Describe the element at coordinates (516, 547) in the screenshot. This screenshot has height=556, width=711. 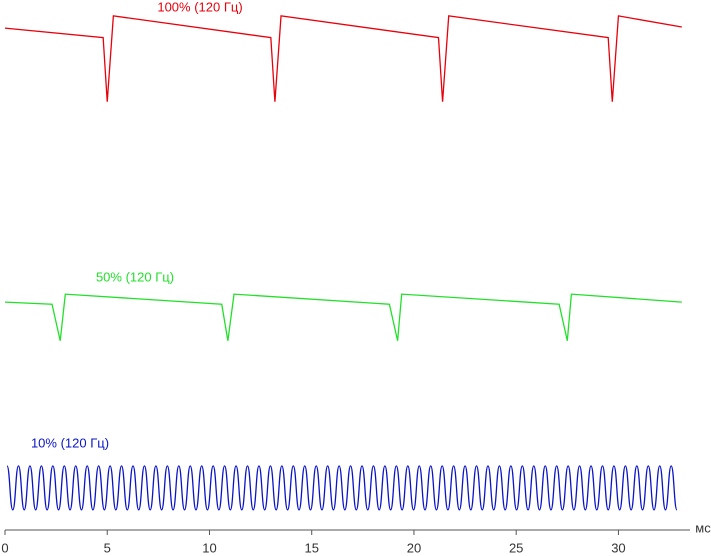
I see `x-tick-label: 25` at that location.